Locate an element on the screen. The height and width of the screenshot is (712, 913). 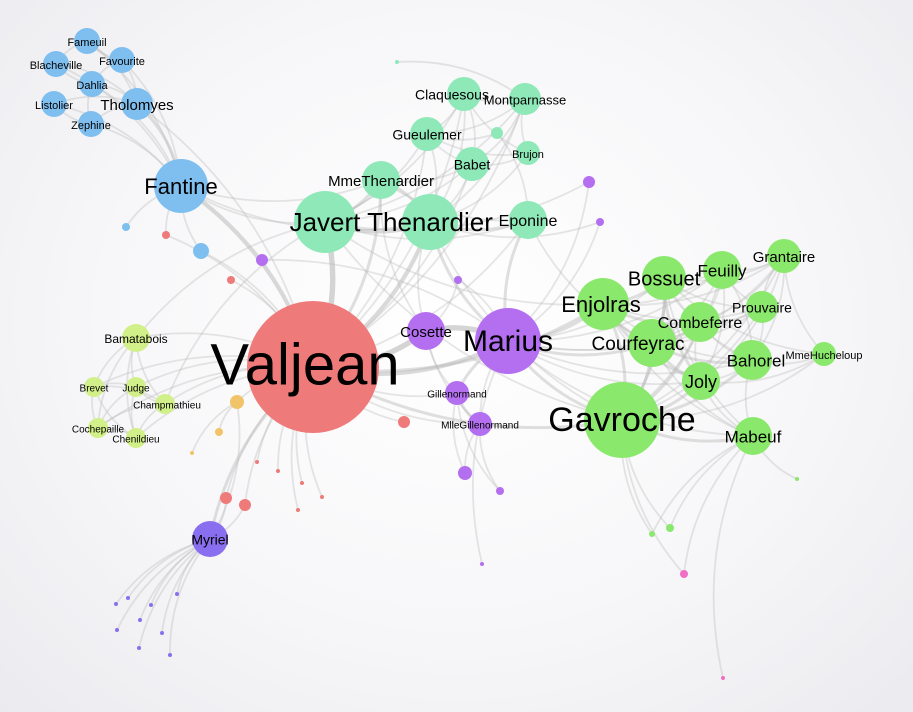
node-label-montparnasse: Montparnasse is located at coordinates (525, 99).